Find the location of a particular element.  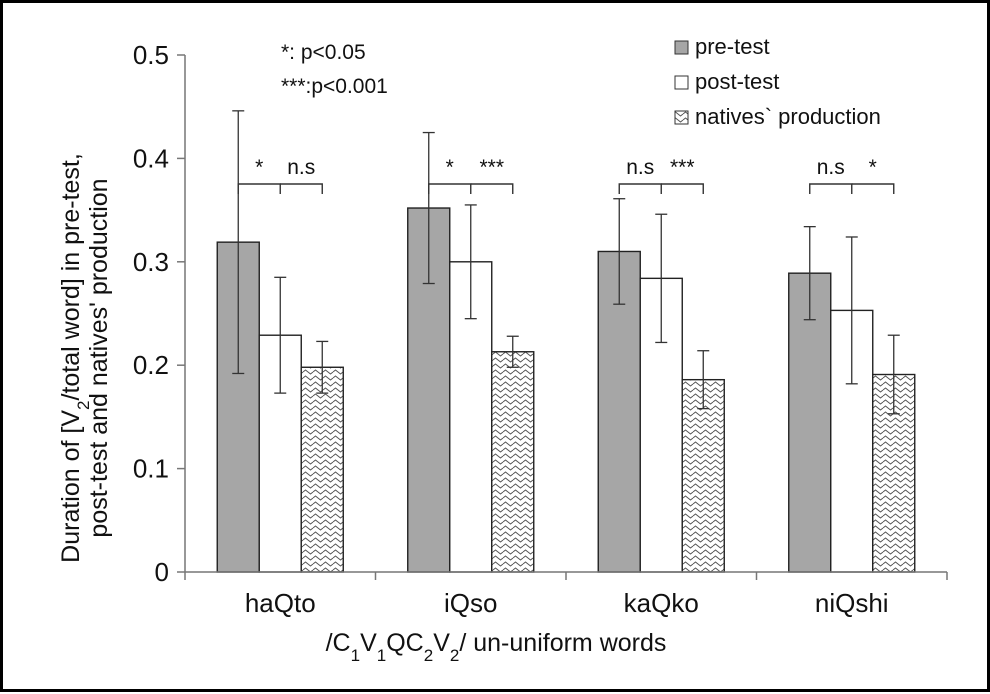

x-tick-label: iQso is located at coordinates (470, 603).